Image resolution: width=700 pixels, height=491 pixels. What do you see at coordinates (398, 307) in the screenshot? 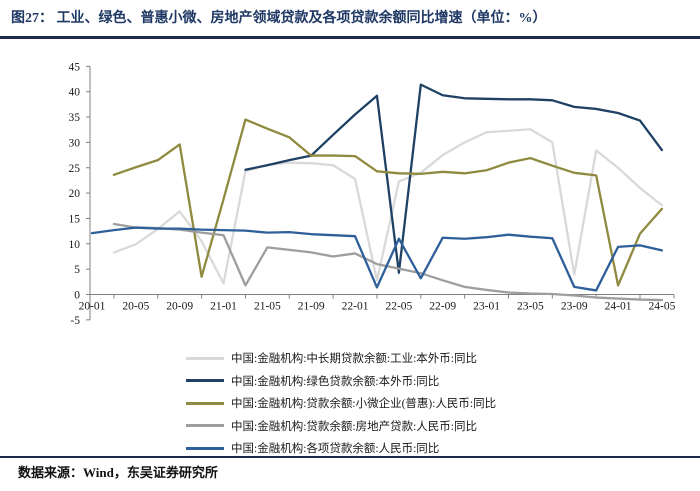
I see `x-tick-label: 22-05` at bounding box center [398, 307].